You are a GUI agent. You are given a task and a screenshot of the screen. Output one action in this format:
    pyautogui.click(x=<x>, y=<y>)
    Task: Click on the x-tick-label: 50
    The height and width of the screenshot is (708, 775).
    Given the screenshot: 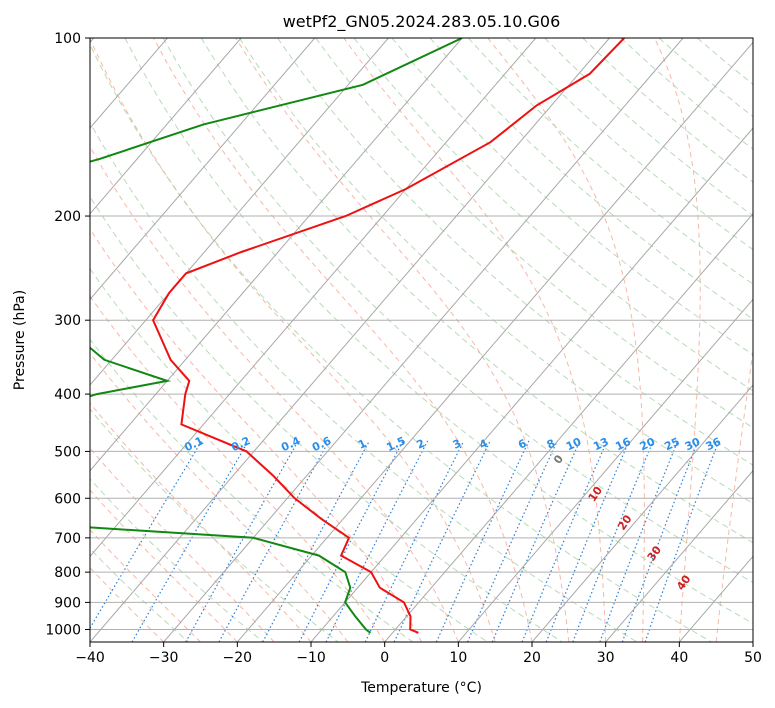 What is the action you would take?
    pyautogui.click(x=753, y=658)
    